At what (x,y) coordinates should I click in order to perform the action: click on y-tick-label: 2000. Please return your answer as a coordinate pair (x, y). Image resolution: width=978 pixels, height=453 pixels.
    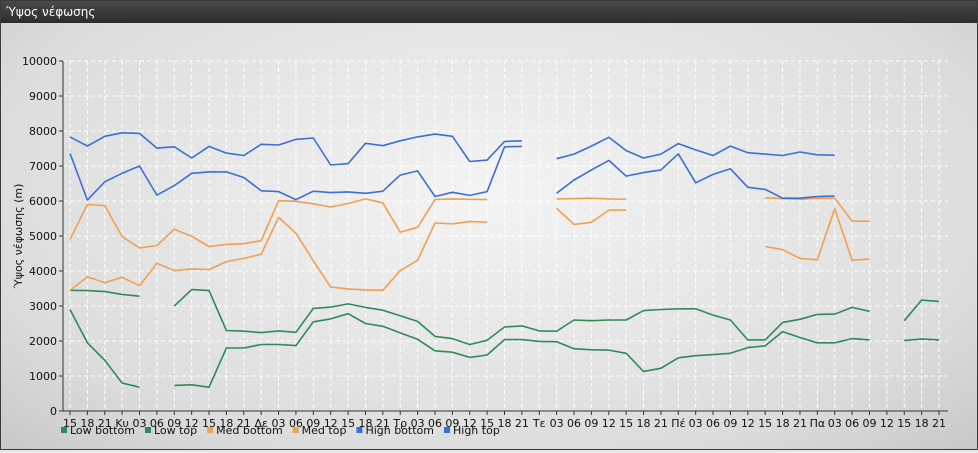
    Looking at the image, I should click on (43, 341).